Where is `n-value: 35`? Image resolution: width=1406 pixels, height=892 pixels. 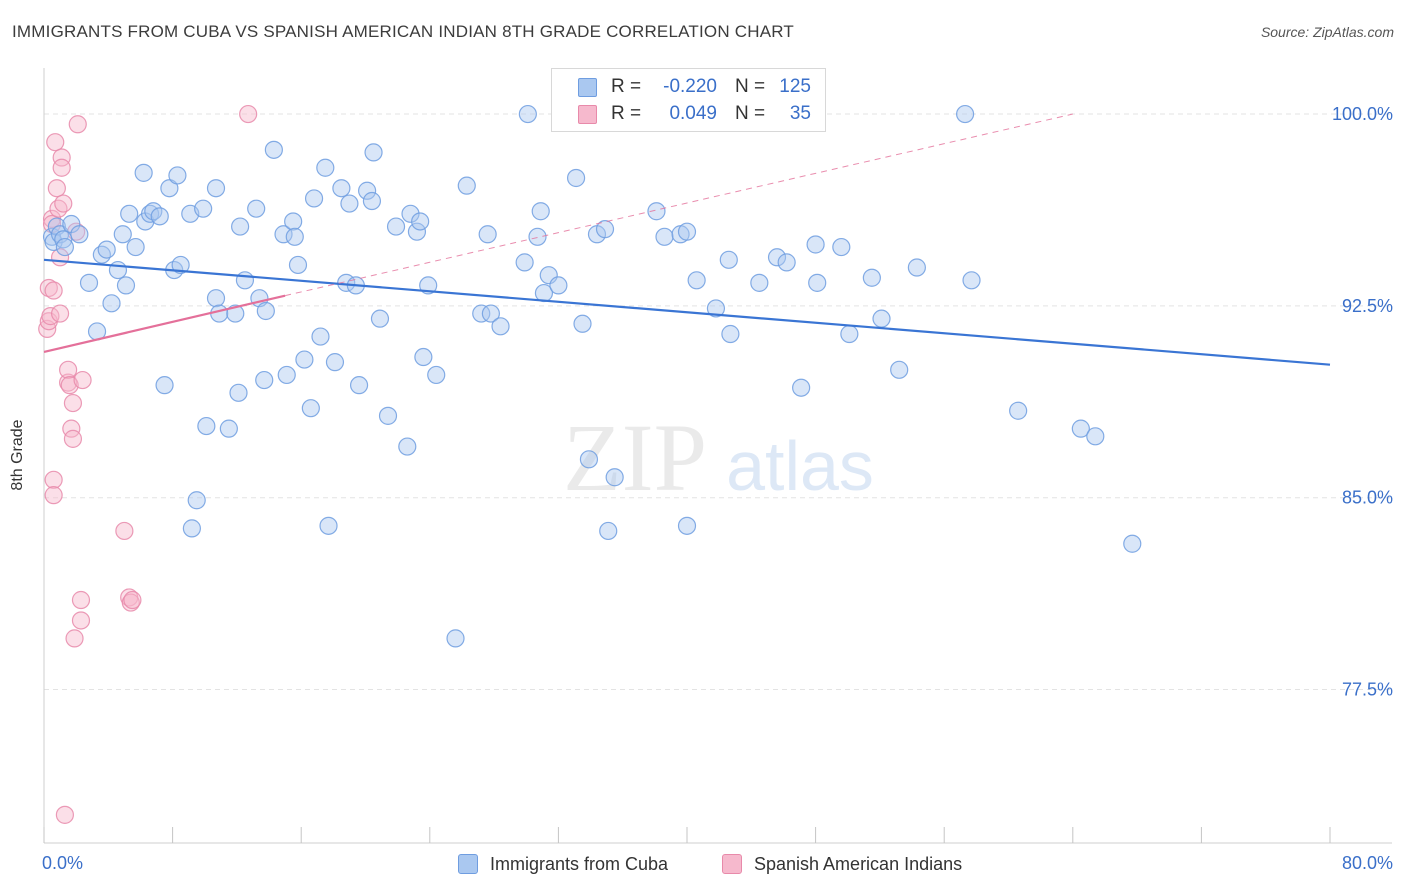 n-value: 35 is located at coordinates (800, 113).